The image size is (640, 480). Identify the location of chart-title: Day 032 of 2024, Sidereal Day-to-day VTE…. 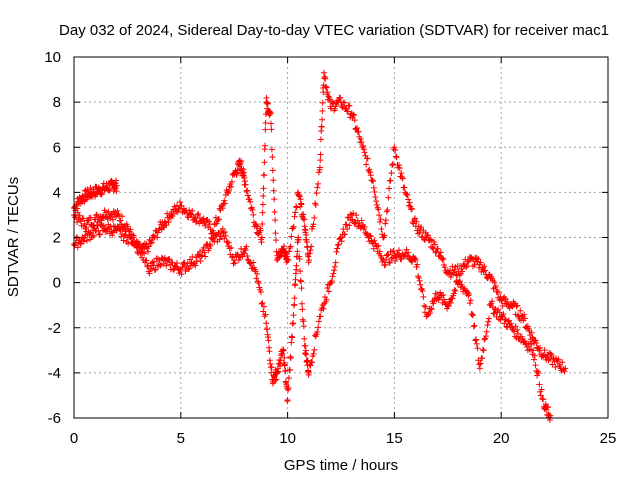
(334, 30).